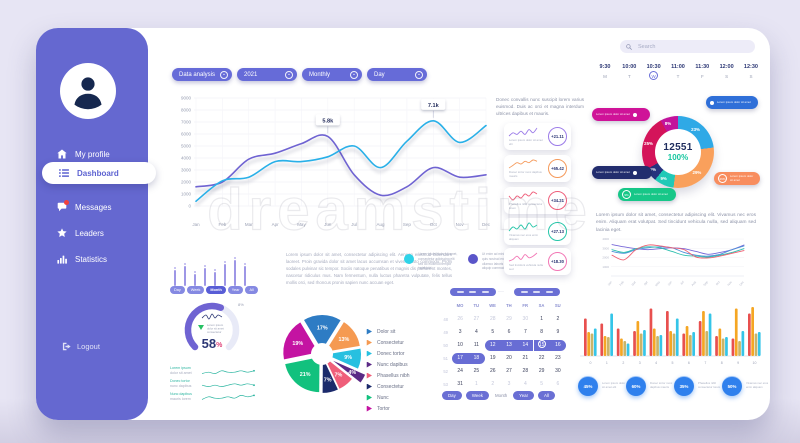 The image size is (800, 443). I want to click on stat-card: Vivamus nec eros enim aliquam +27.13, so click(537, 231).